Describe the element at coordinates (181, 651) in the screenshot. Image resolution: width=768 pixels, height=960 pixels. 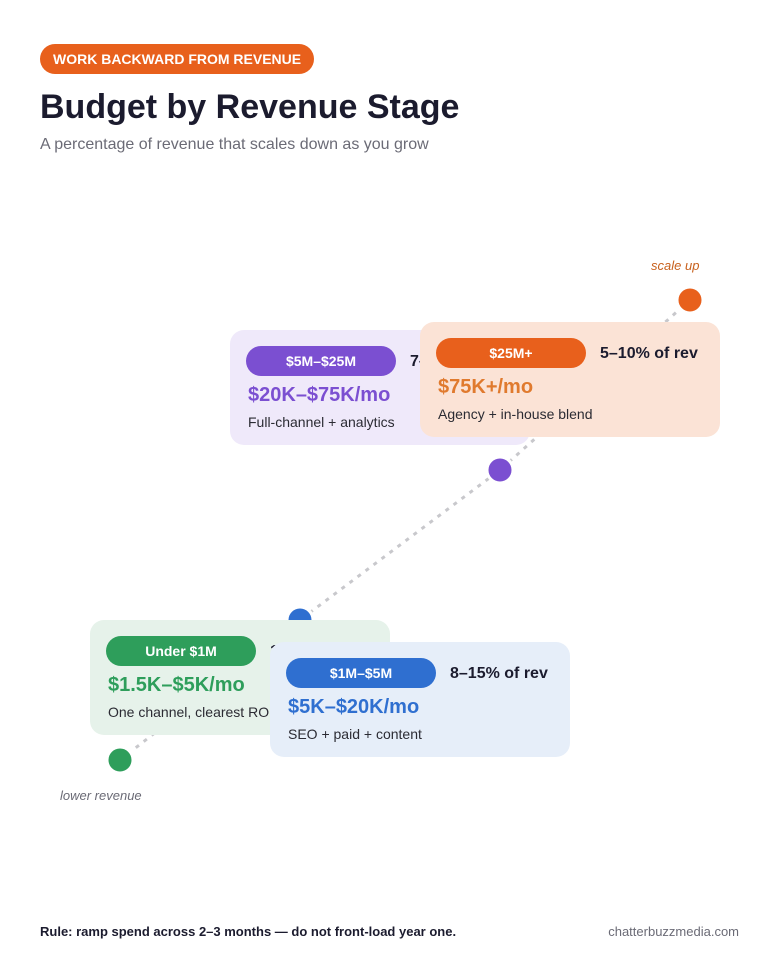
I see `stage-range: Under $1M` at that location.